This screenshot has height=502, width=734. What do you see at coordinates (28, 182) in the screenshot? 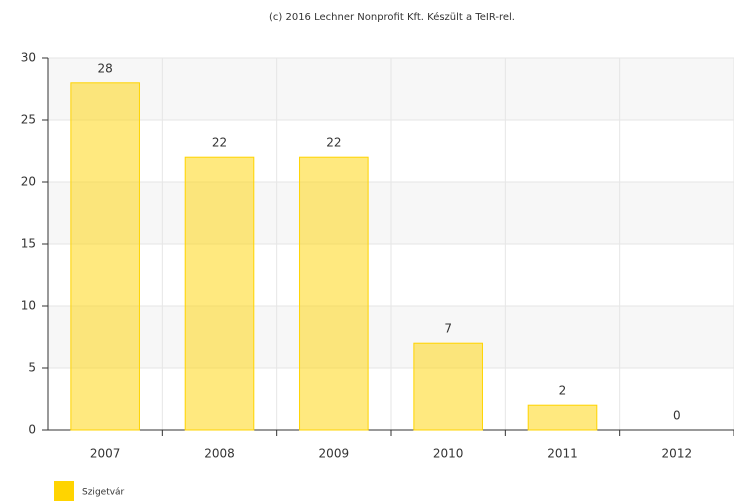
I see `y-tick-label: 20` at bounding box center [28, 182].